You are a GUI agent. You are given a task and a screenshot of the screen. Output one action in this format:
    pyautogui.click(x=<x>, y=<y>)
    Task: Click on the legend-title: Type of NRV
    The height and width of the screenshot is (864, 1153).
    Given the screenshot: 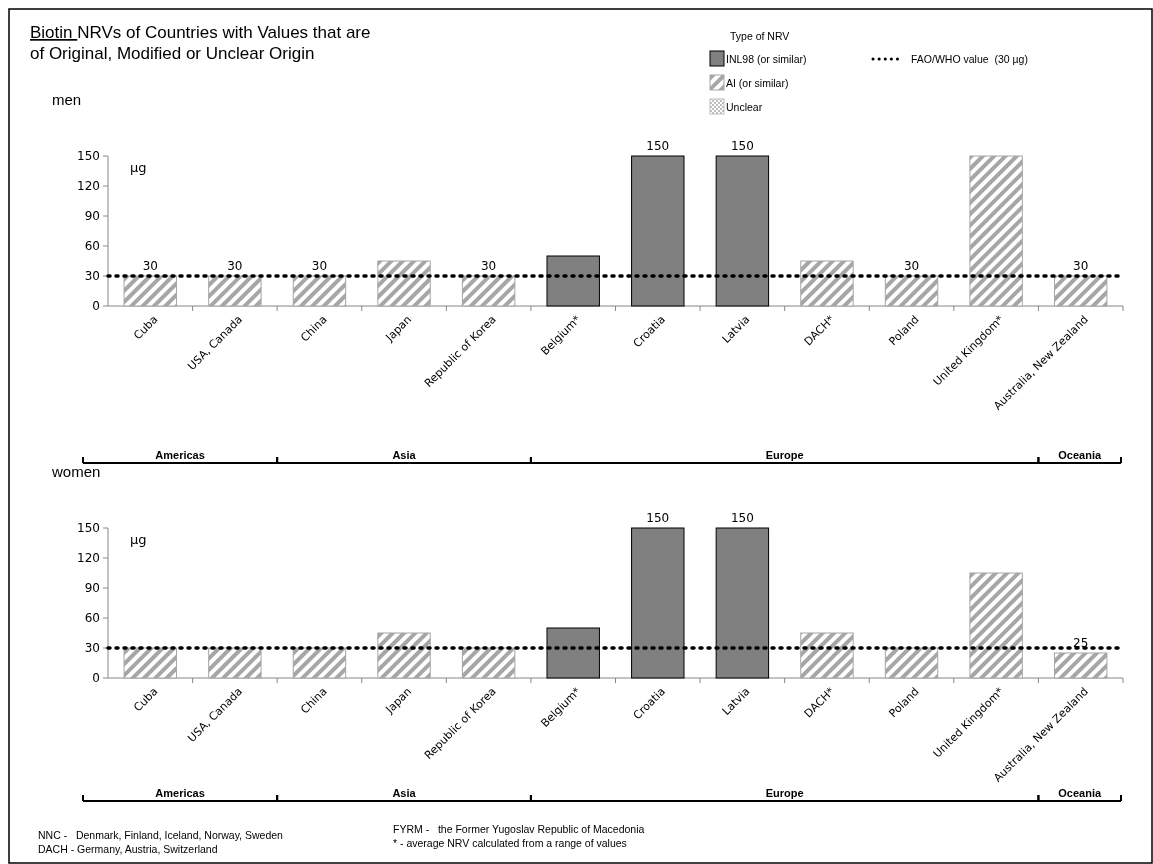 What is the action you would take?
    pyautogui.click(x=760, y=36)
    